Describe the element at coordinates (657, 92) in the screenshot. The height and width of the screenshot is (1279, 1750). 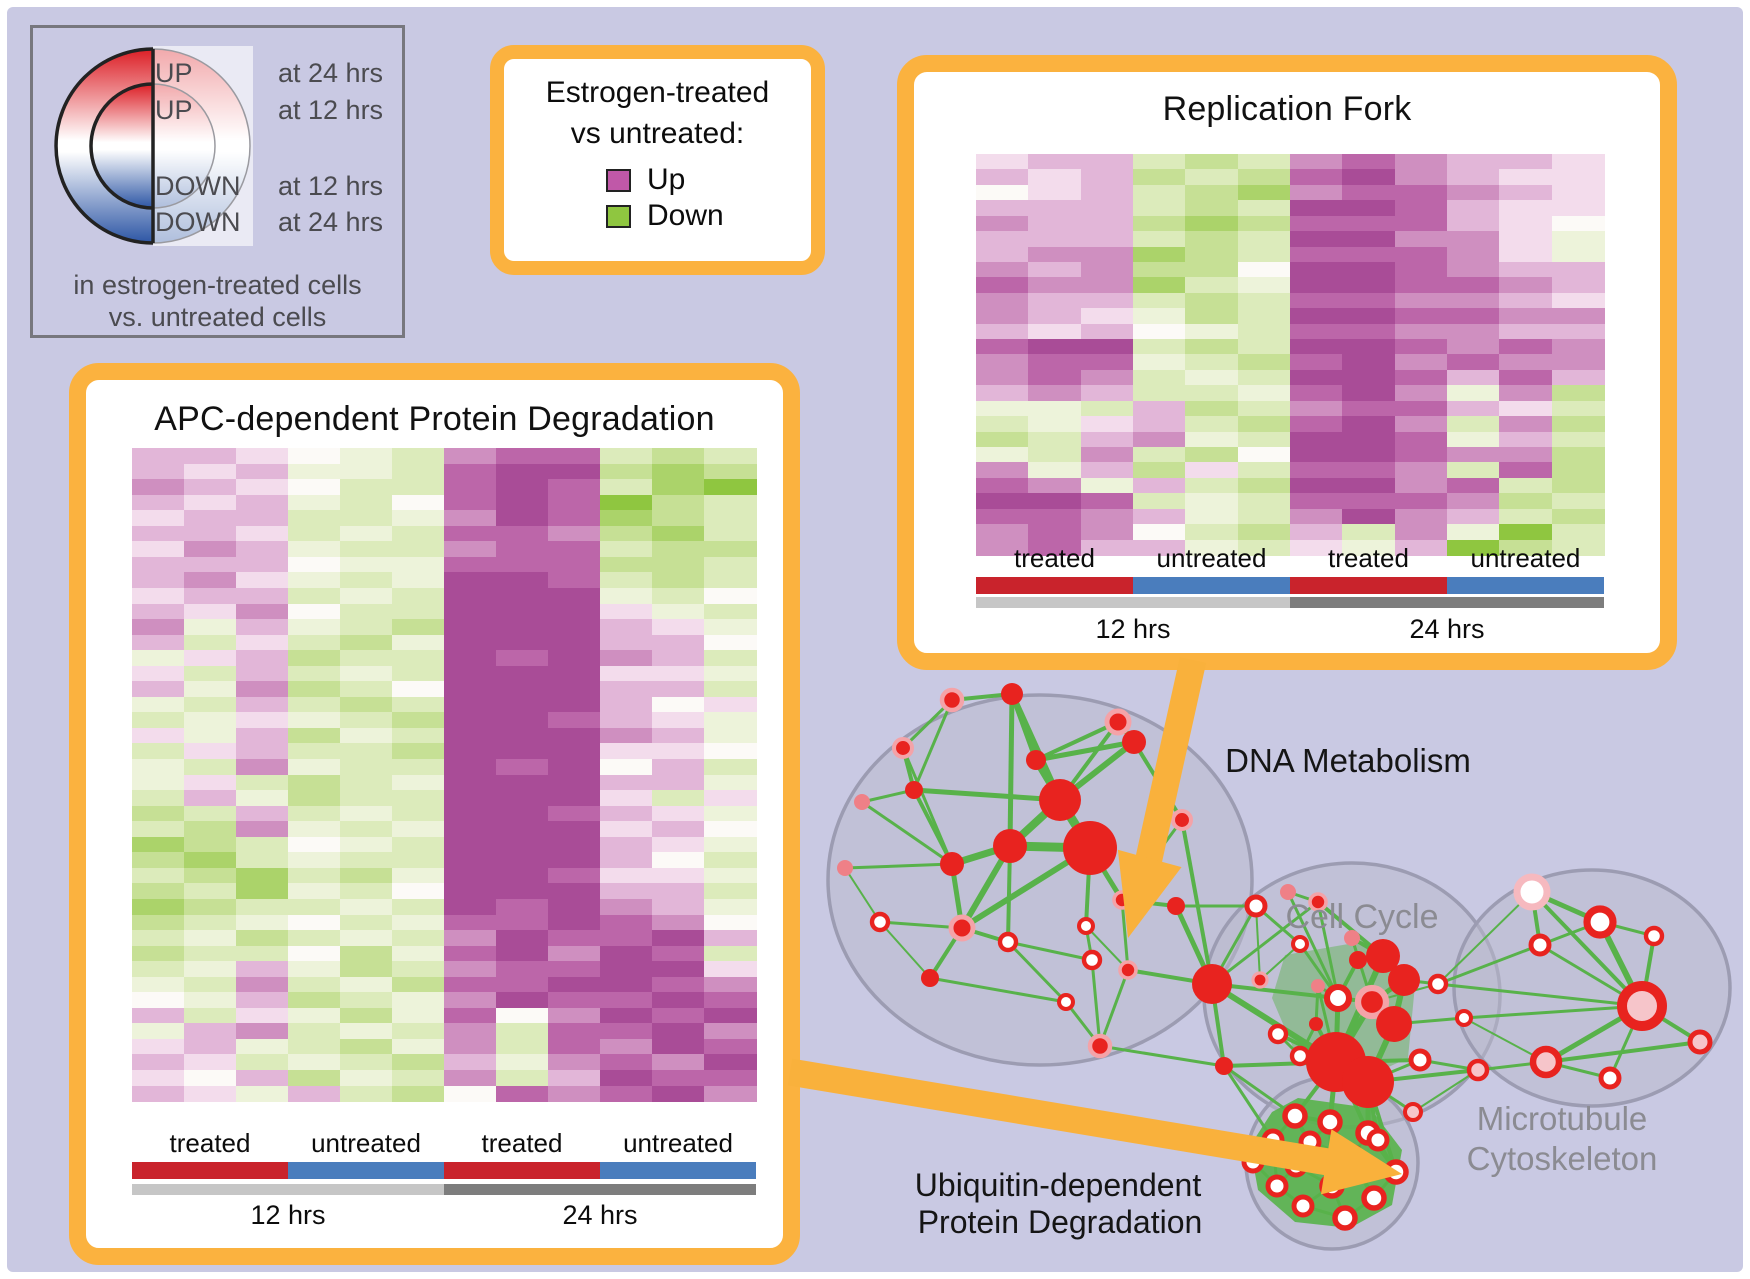
I see `estrogen-legend-title-line1: Estrogen-treated` at that location.